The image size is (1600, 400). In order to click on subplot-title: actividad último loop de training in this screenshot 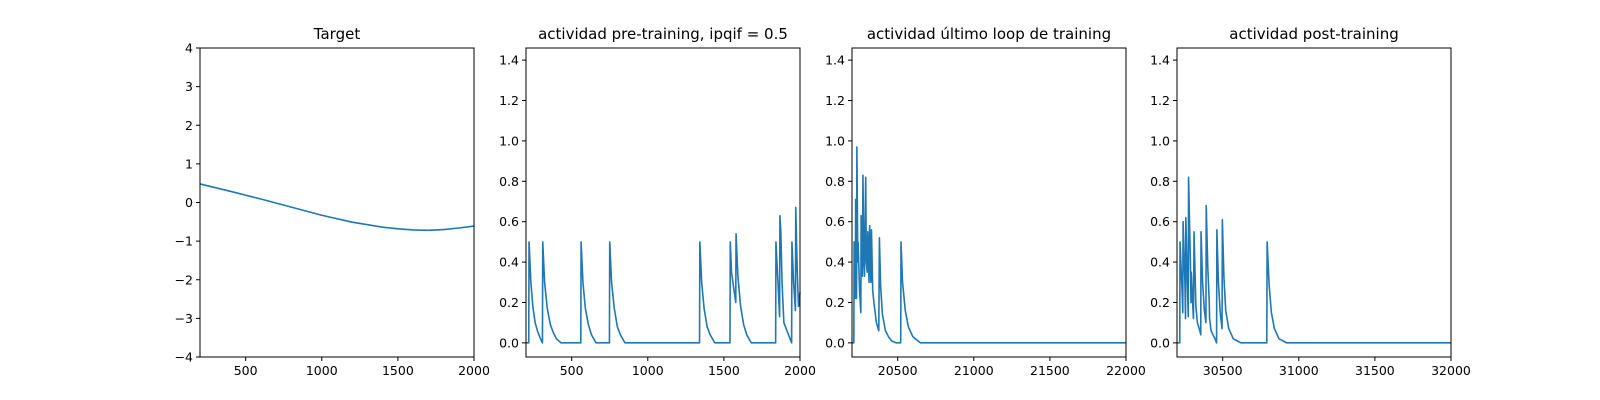, I will do `click(989, 34)`.